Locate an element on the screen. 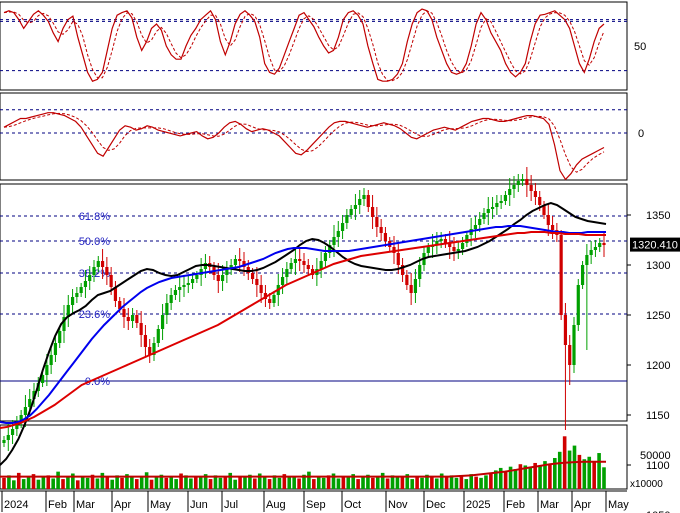 The width and height of the screenshot is (680, 513). x-axis-label: Mar is located at coordinates (85, 505).